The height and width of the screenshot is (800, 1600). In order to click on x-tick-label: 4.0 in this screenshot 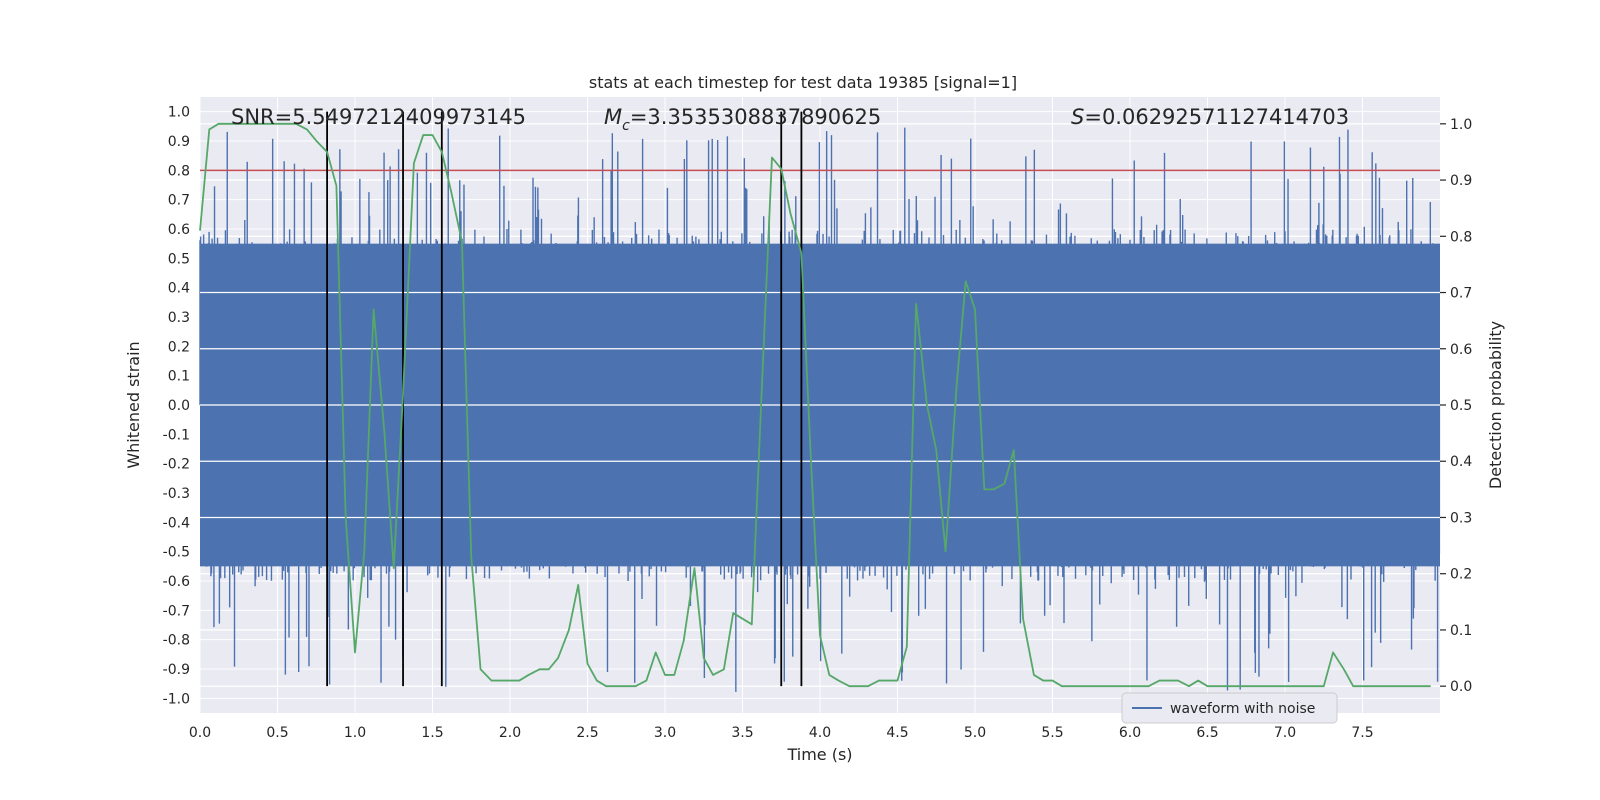, I will do `click(820, 733)`.